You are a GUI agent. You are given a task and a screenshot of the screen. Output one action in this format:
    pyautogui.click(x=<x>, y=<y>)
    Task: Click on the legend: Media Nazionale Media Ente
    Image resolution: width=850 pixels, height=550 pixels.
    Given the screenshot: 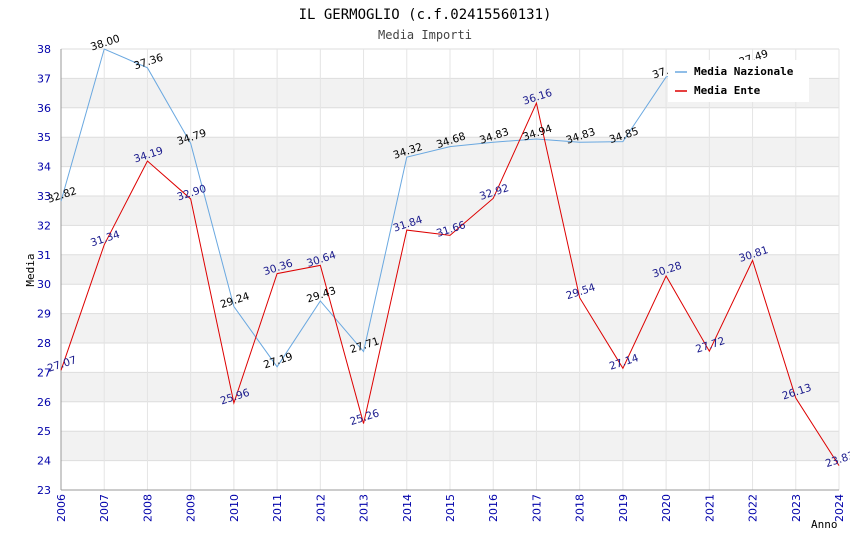 What is the action you would take?
    pyautogui.click(x=738, y=81)
    